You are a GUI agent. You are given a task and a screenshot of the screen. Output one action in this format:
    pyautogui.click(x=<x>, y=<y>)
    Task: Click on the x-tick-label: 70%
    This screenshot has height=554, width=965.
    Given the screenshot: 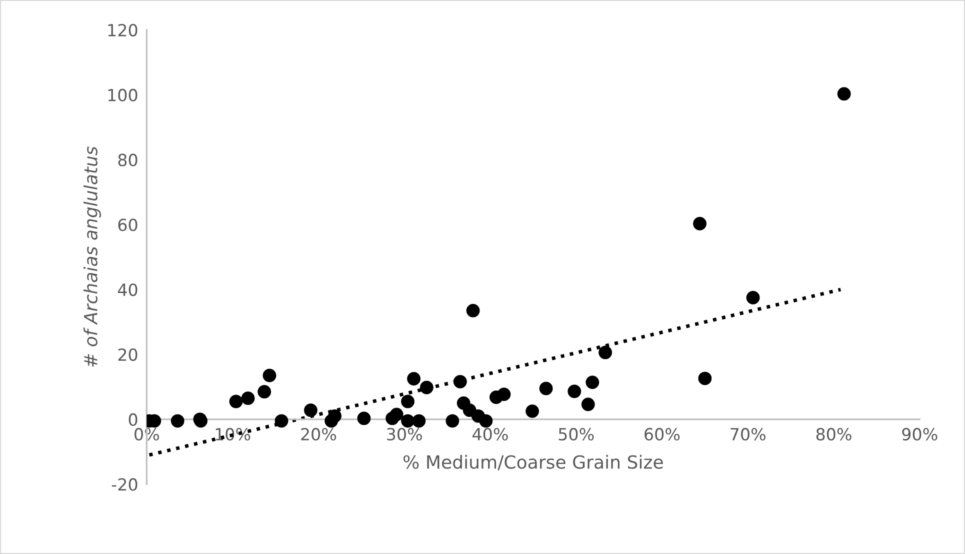 What is the action you would take?
    pyautogui.click(x=748, y=434)
    